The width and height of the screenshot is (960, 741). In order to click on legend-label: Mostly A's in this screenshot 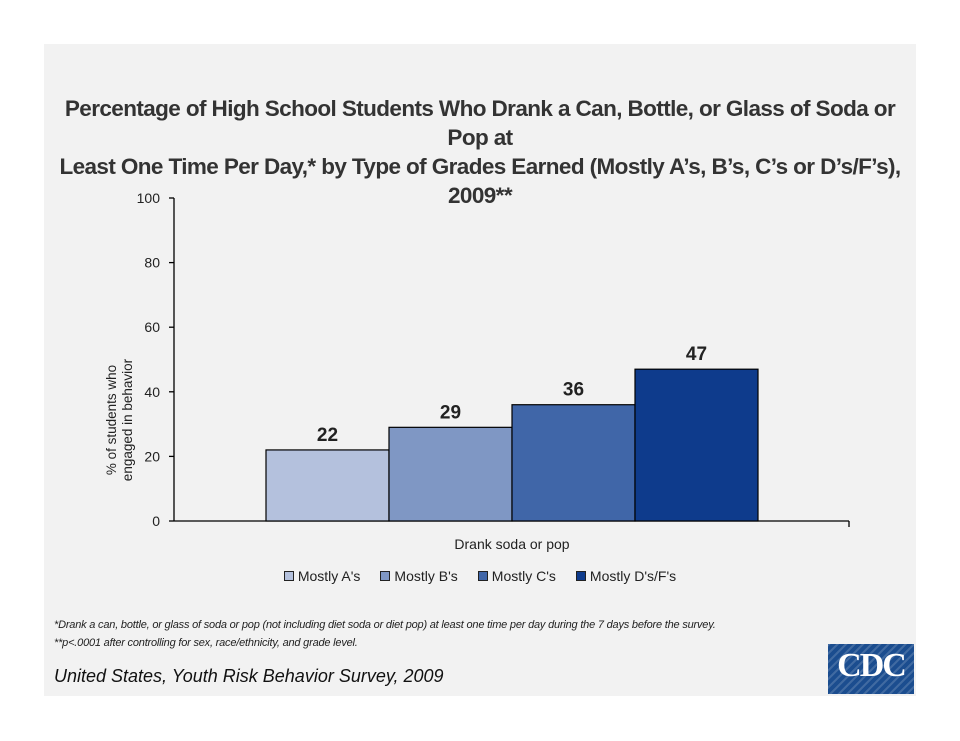, I will do `click(329, 576)`.